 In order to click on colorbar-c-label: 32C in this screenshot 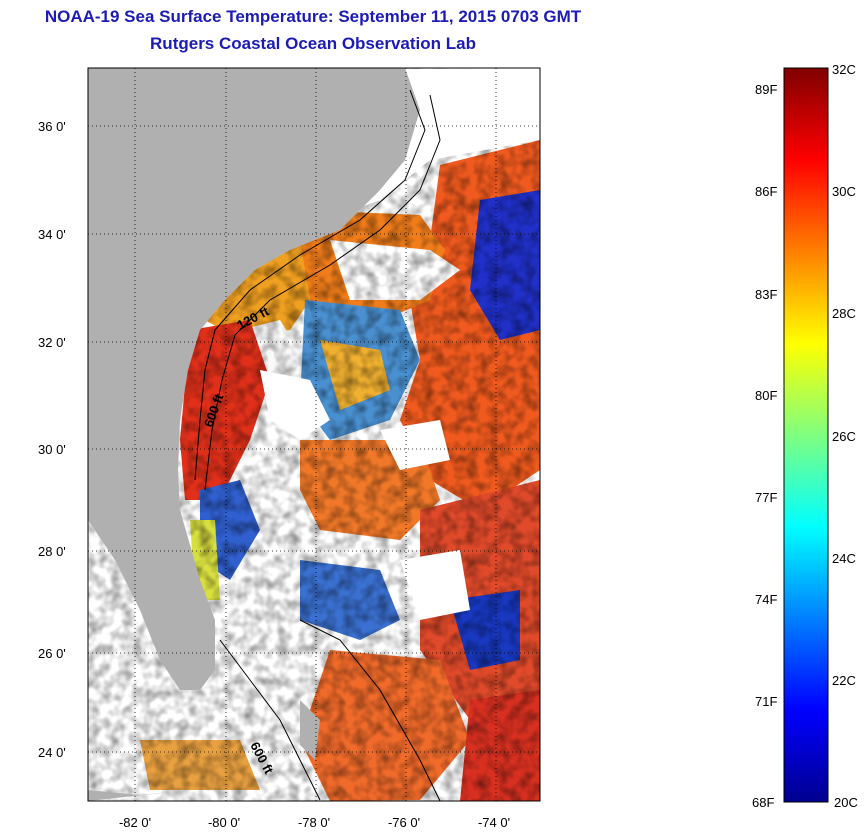, I will do `click(844, 69)`.